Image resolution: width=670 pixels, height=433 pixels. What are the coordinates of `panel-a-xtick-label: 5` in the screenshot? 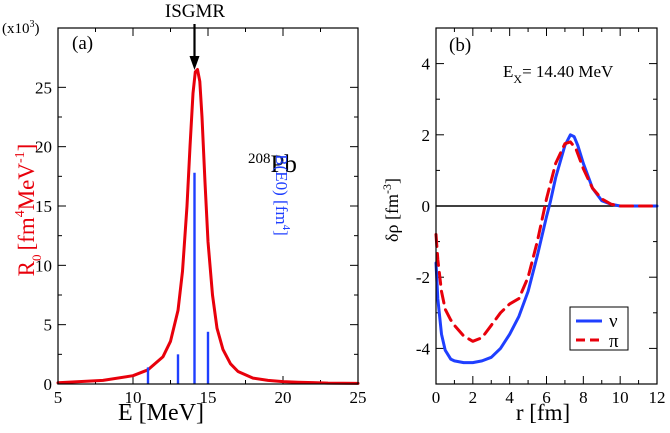 It's located at (58, 397).